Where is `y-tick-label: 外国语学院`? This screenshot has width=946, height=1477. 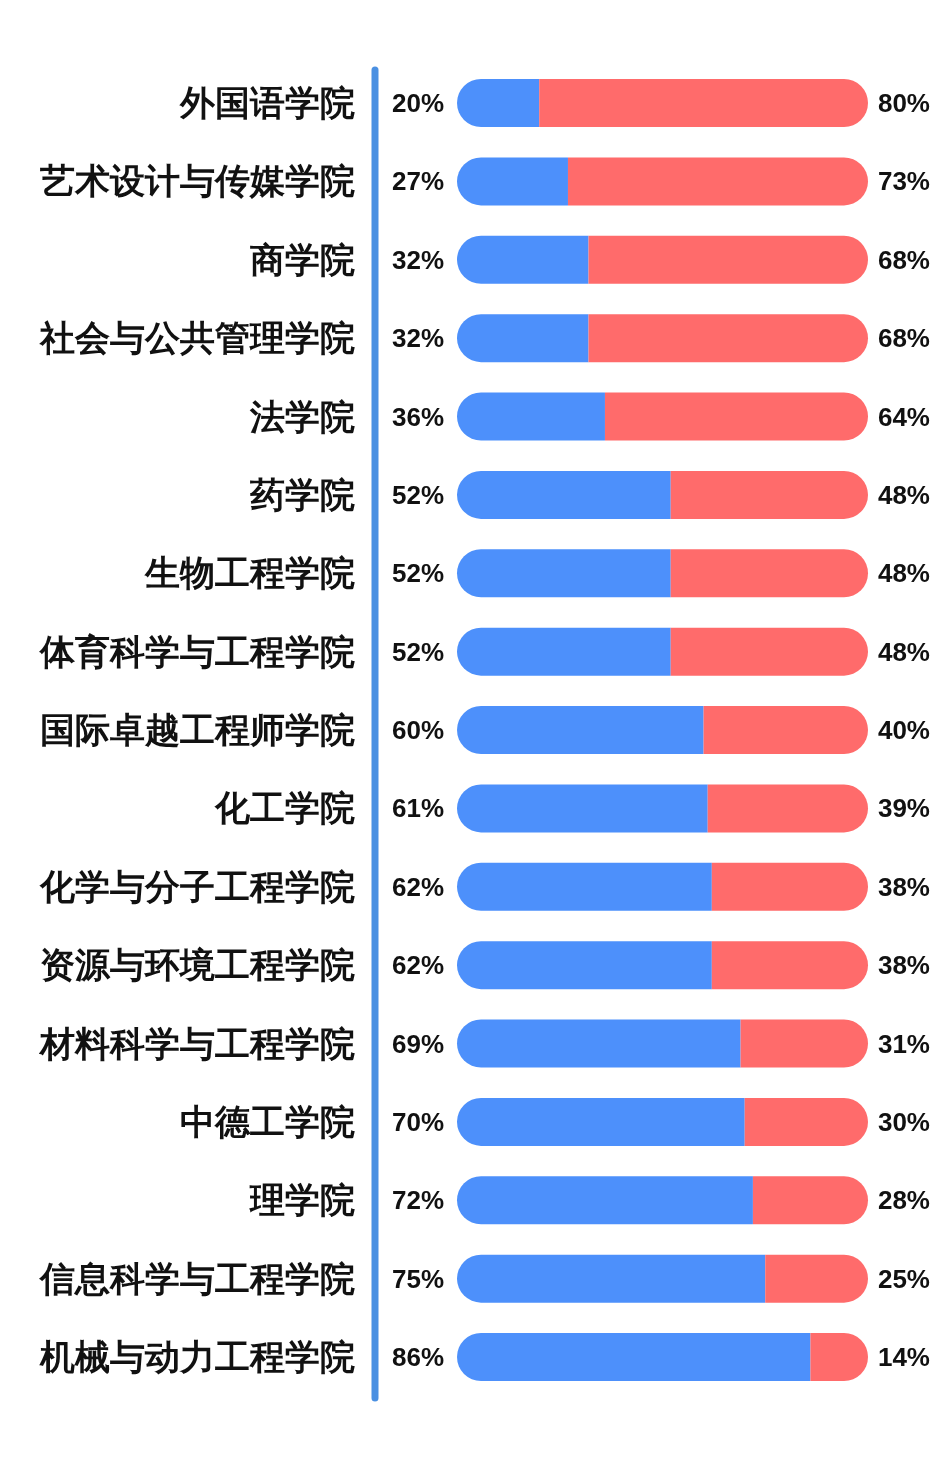 y-tick-label: 外国语学院 is located at coordinates (267, 103).